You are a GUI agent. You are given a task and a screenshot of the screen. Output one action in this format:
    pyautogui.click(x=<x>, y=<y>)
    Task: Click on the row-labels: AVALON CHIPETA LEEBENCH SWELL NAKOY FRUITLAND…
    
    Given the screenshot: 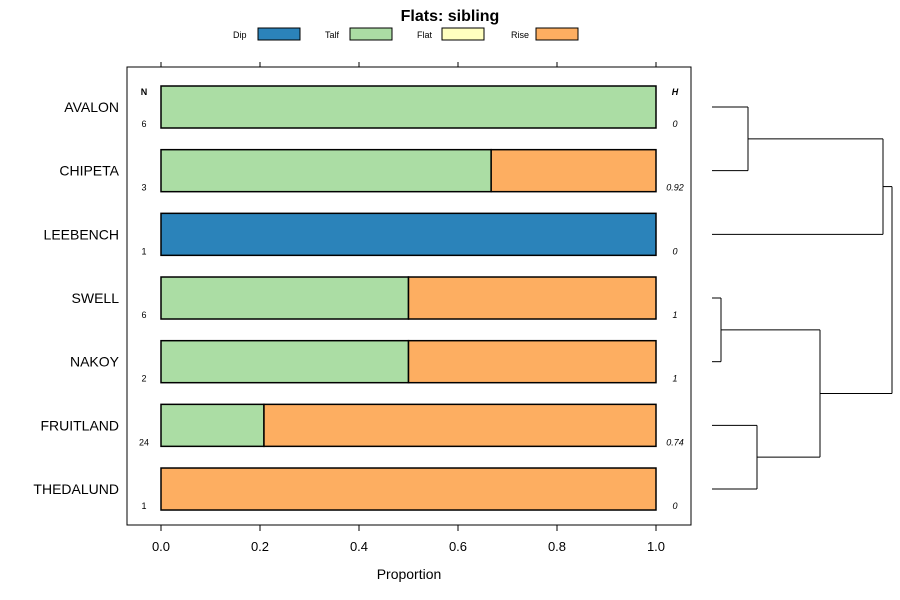 What is the action you would take?
    pyautogui.click(x=76, y=298)
    